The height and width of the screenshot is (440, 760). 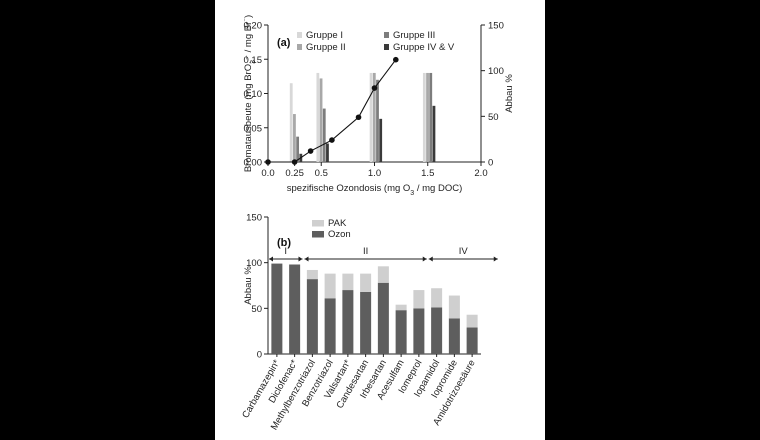 What do you see at coordinates (365, 251) in the screenshot?
I see `b-group-label: II` at bounding box center [365, 251].